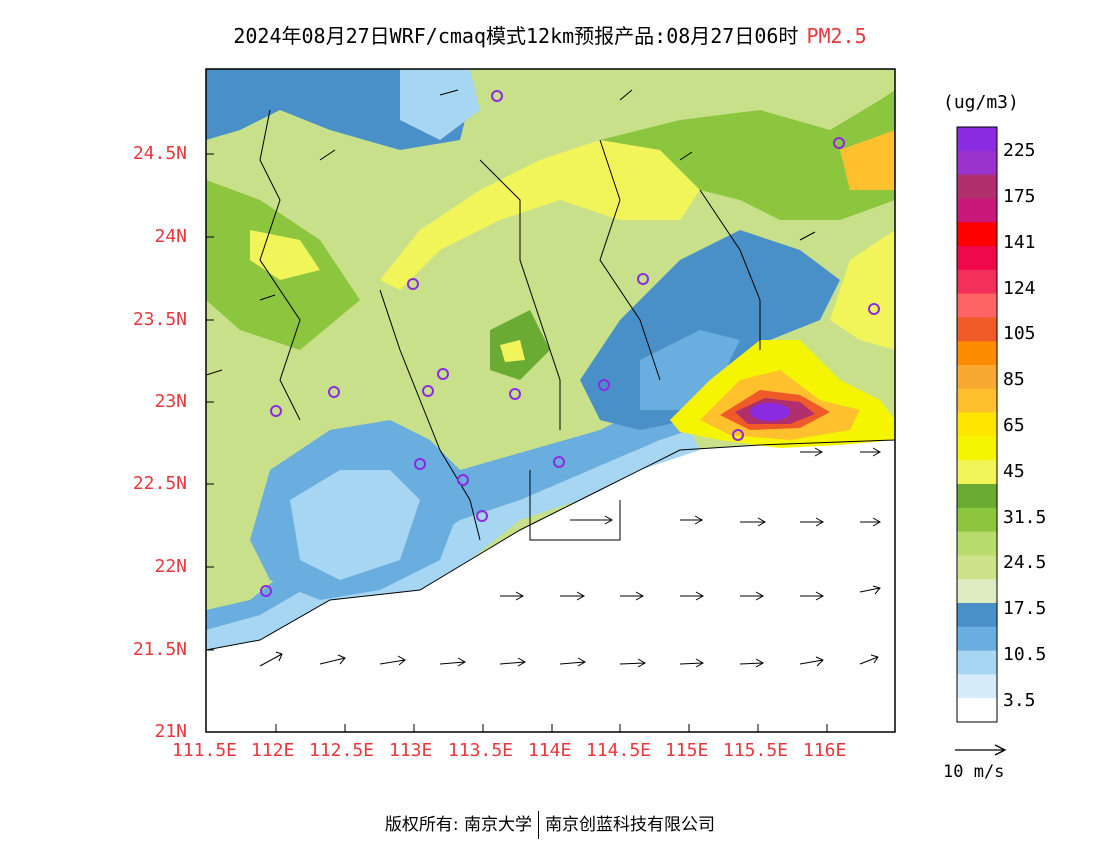 The width and height of the screenshot is (1100, 850). I want to click on lat-label: 22N, so click(170, 566).